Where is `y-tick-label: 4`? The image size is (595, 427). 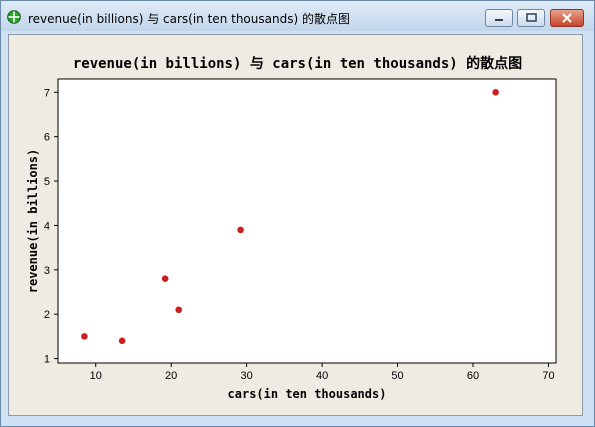
y-tick-label: 4 is located at coordinates (47, 226).